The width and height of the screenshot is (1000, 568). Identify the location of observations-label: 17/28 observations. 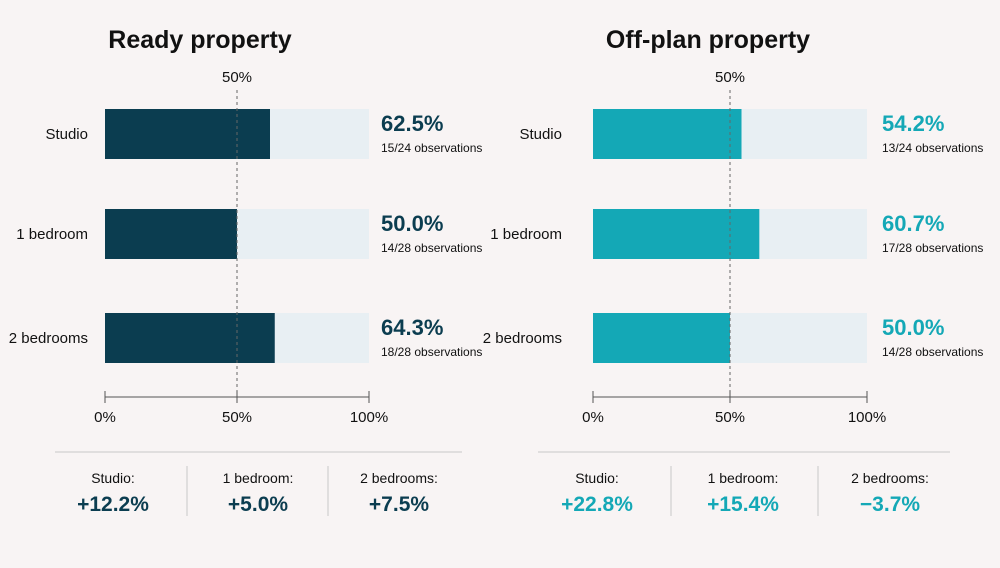
(932, 248).